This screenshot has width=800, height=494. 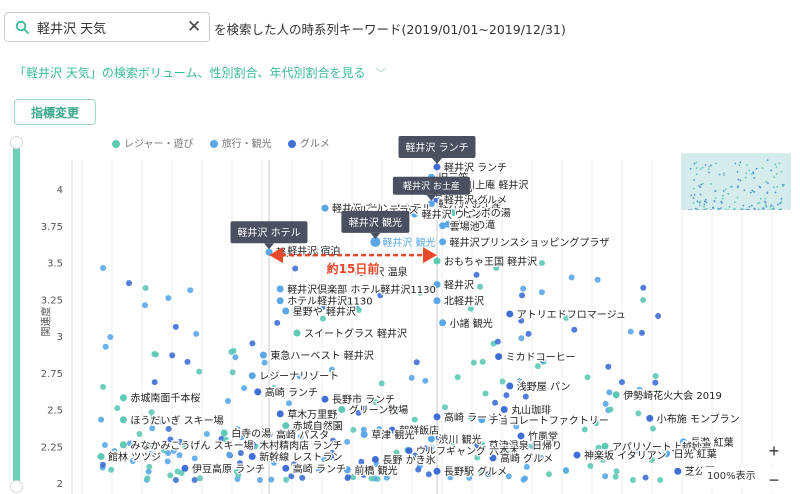 I want to click on close-icon: ✕, so click(x=194, y=27).